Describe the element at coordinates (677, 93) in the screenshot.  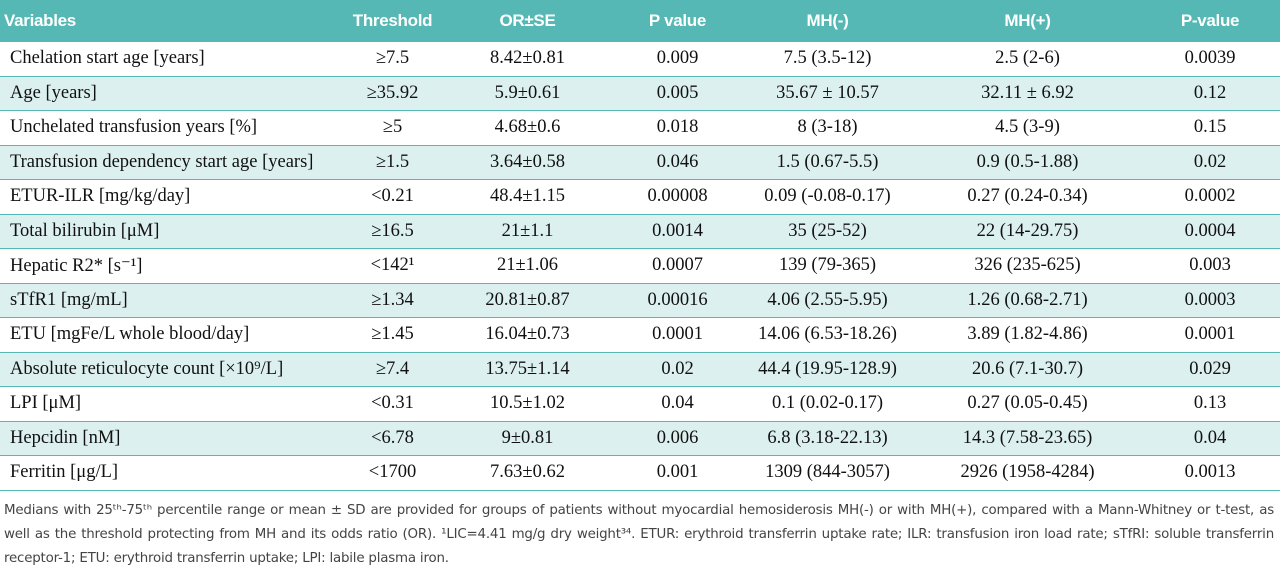
I see `table-cell: 0.005` at that location.